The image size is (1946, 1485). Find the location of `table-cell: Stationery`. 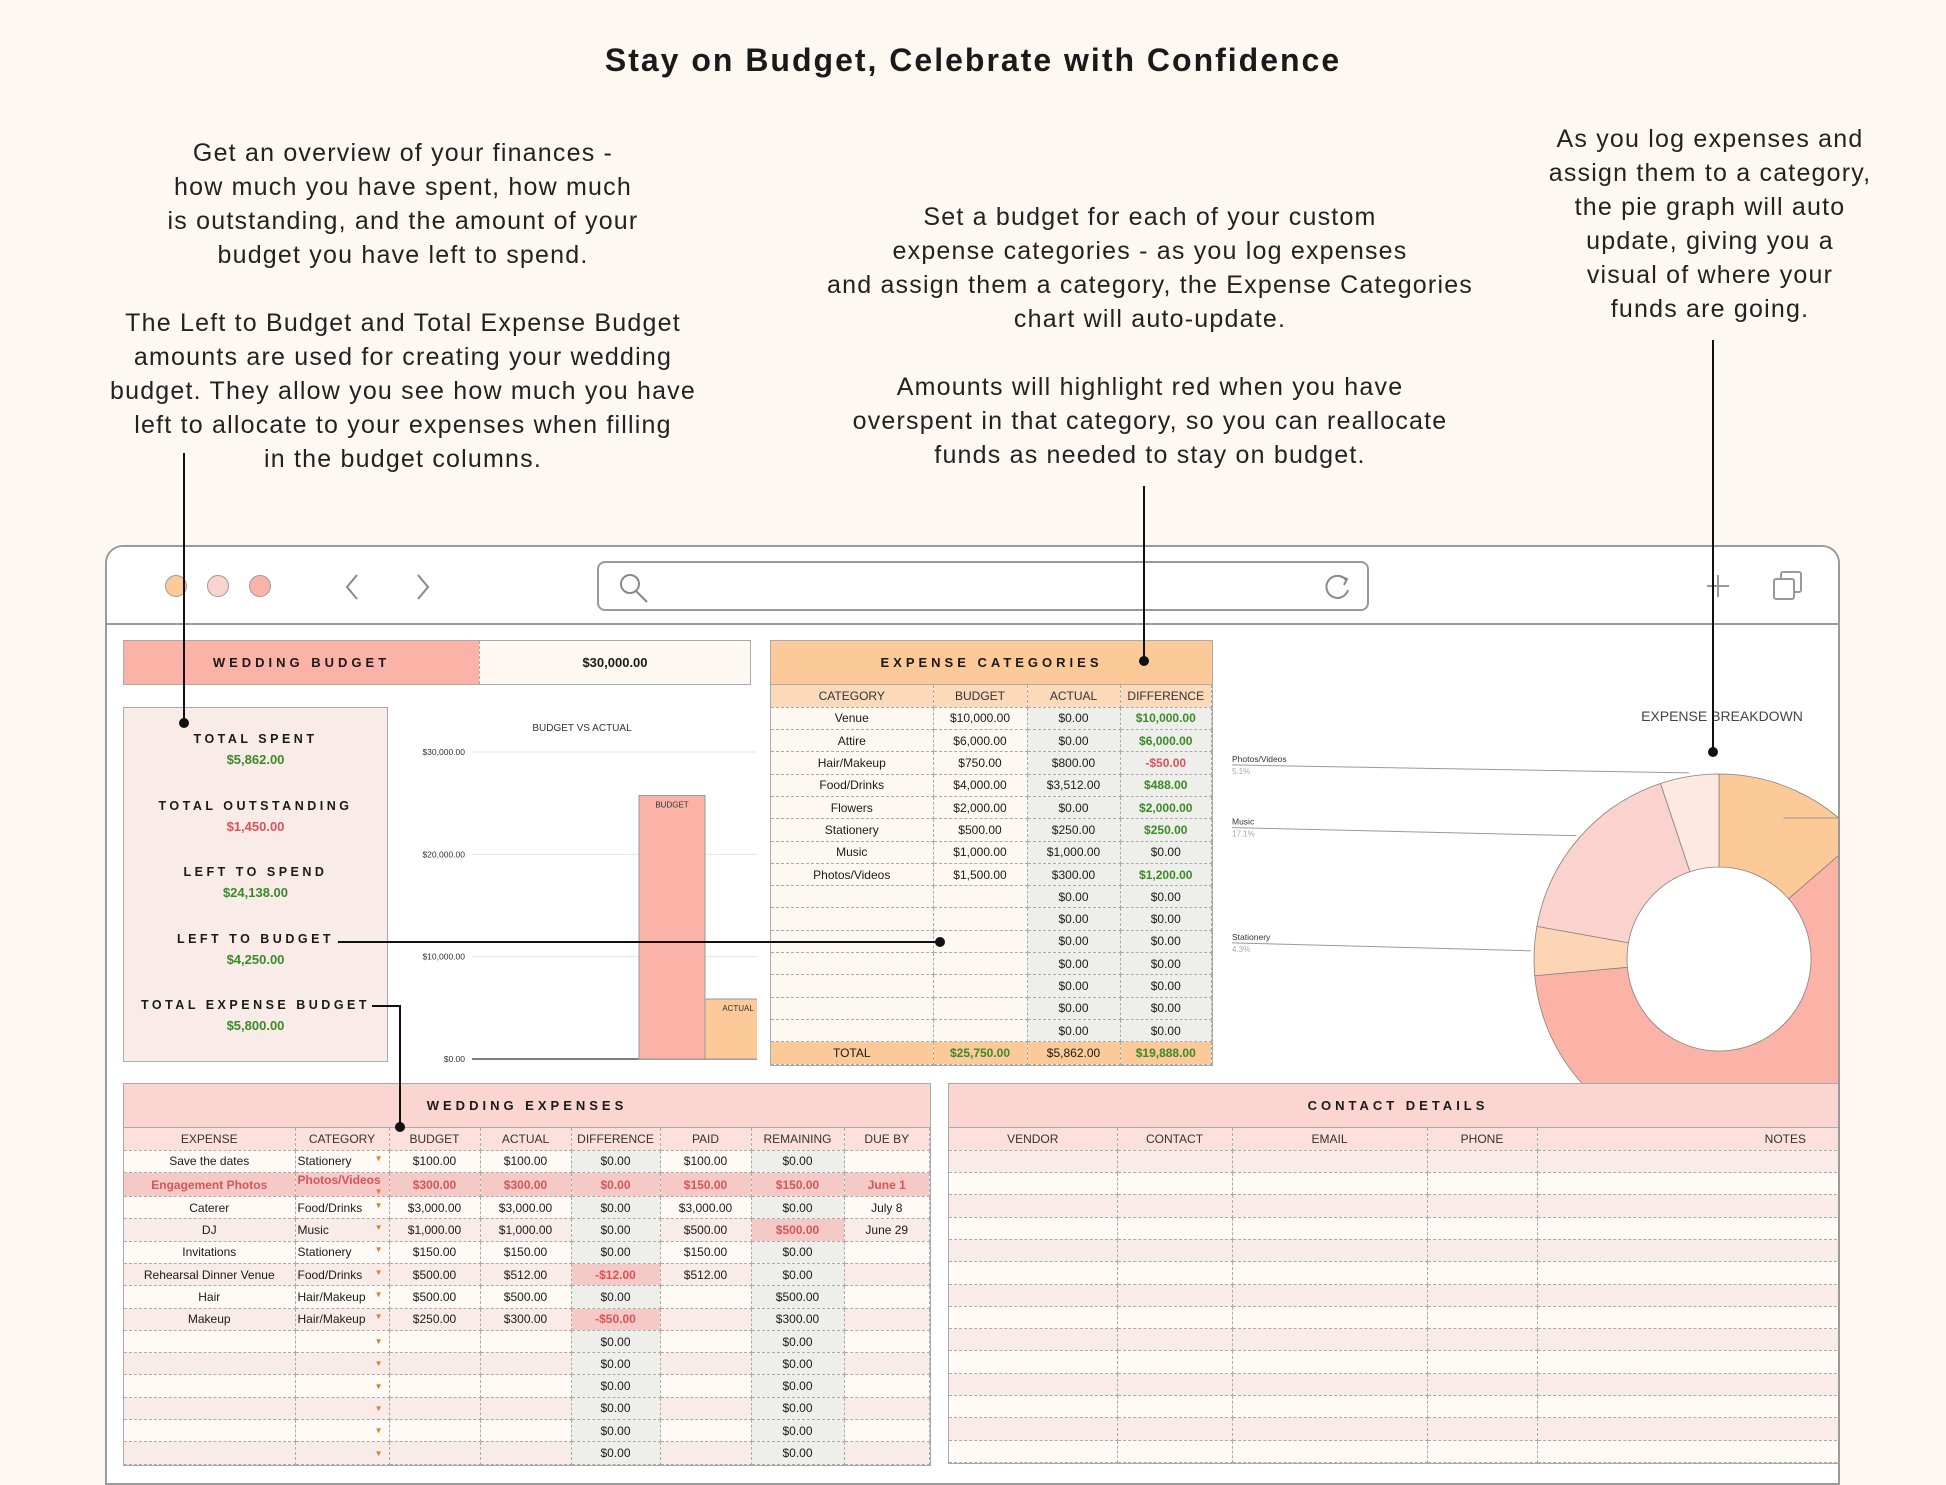

table-cell: Stationery is located at coordinates (852, 830).